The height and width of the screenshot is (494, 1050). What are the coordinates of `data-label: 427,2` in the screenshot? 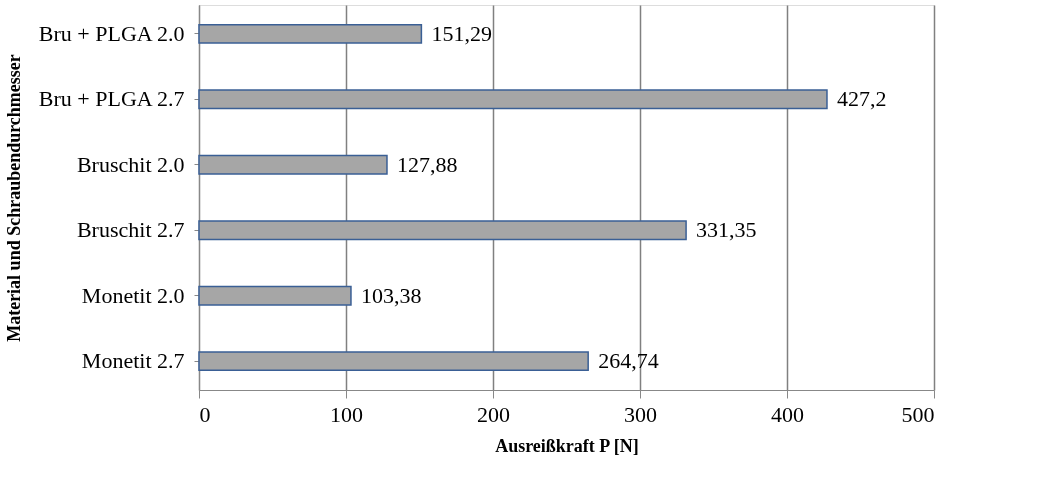 It's located at (861, 99).